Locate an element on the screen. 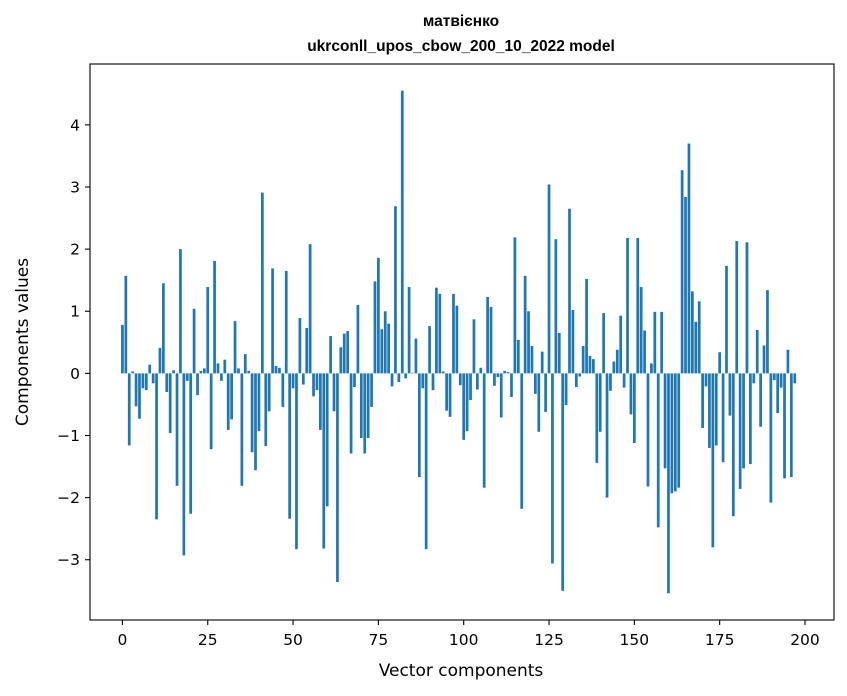  y-tick-label: −1 is located at coordinates (68, 436).